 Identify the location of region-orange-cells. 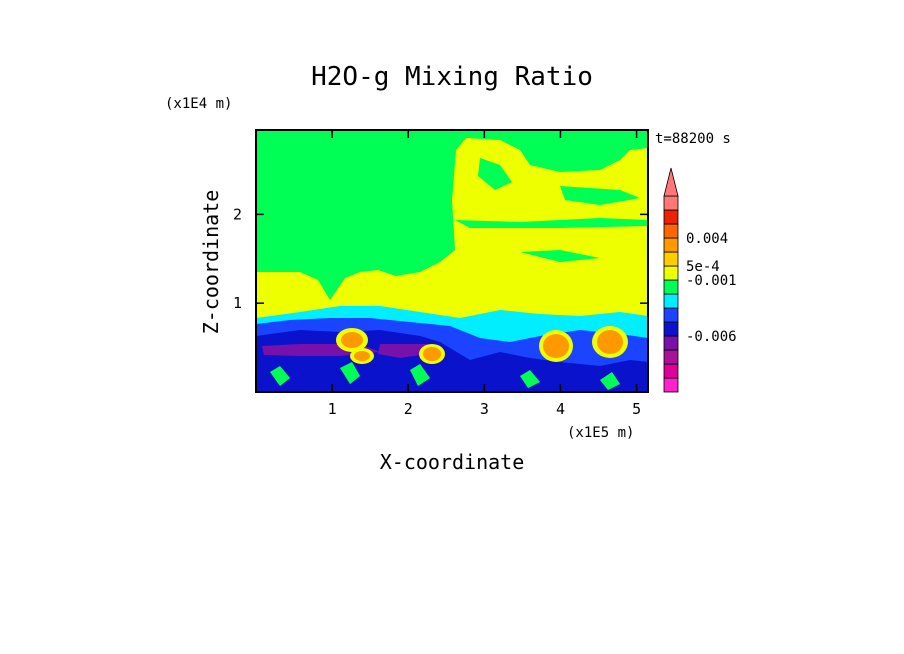
(482, 345).